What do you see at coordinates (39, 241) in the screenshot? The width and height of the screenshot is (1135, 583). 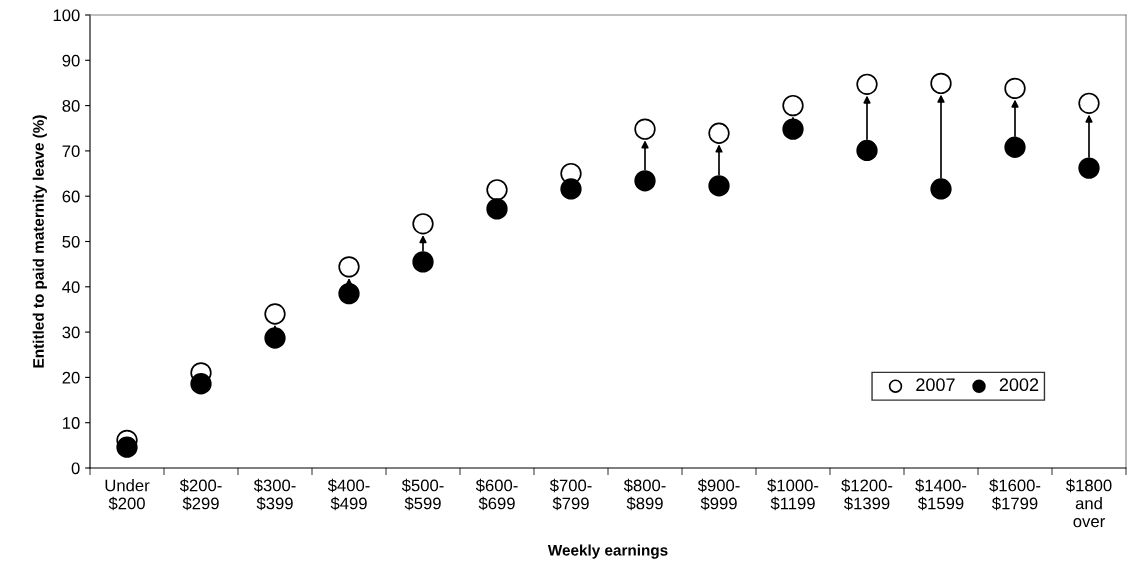 I see `y-axis-title: Entitled to paid maternity leave (%)` at bounding box center [39, 241].